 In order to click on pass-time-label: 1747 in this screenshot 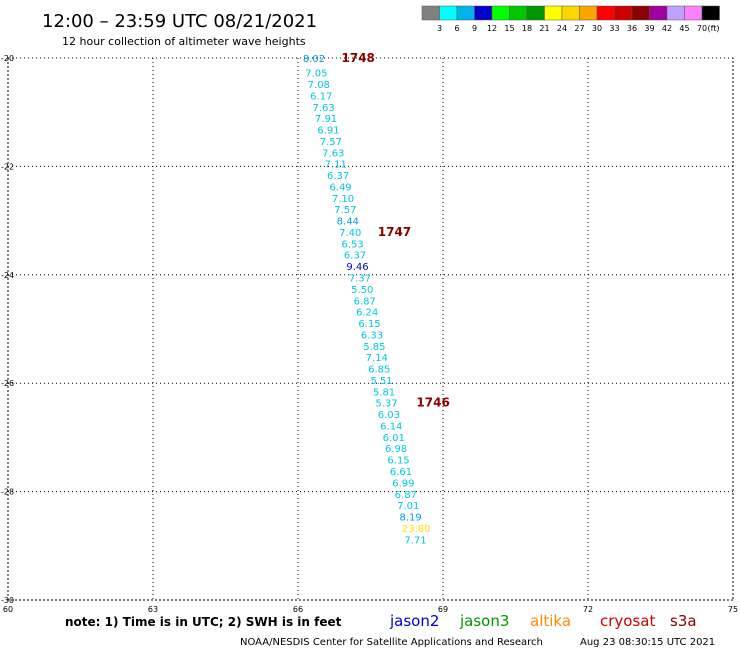, I will do `click(394, 232)`.